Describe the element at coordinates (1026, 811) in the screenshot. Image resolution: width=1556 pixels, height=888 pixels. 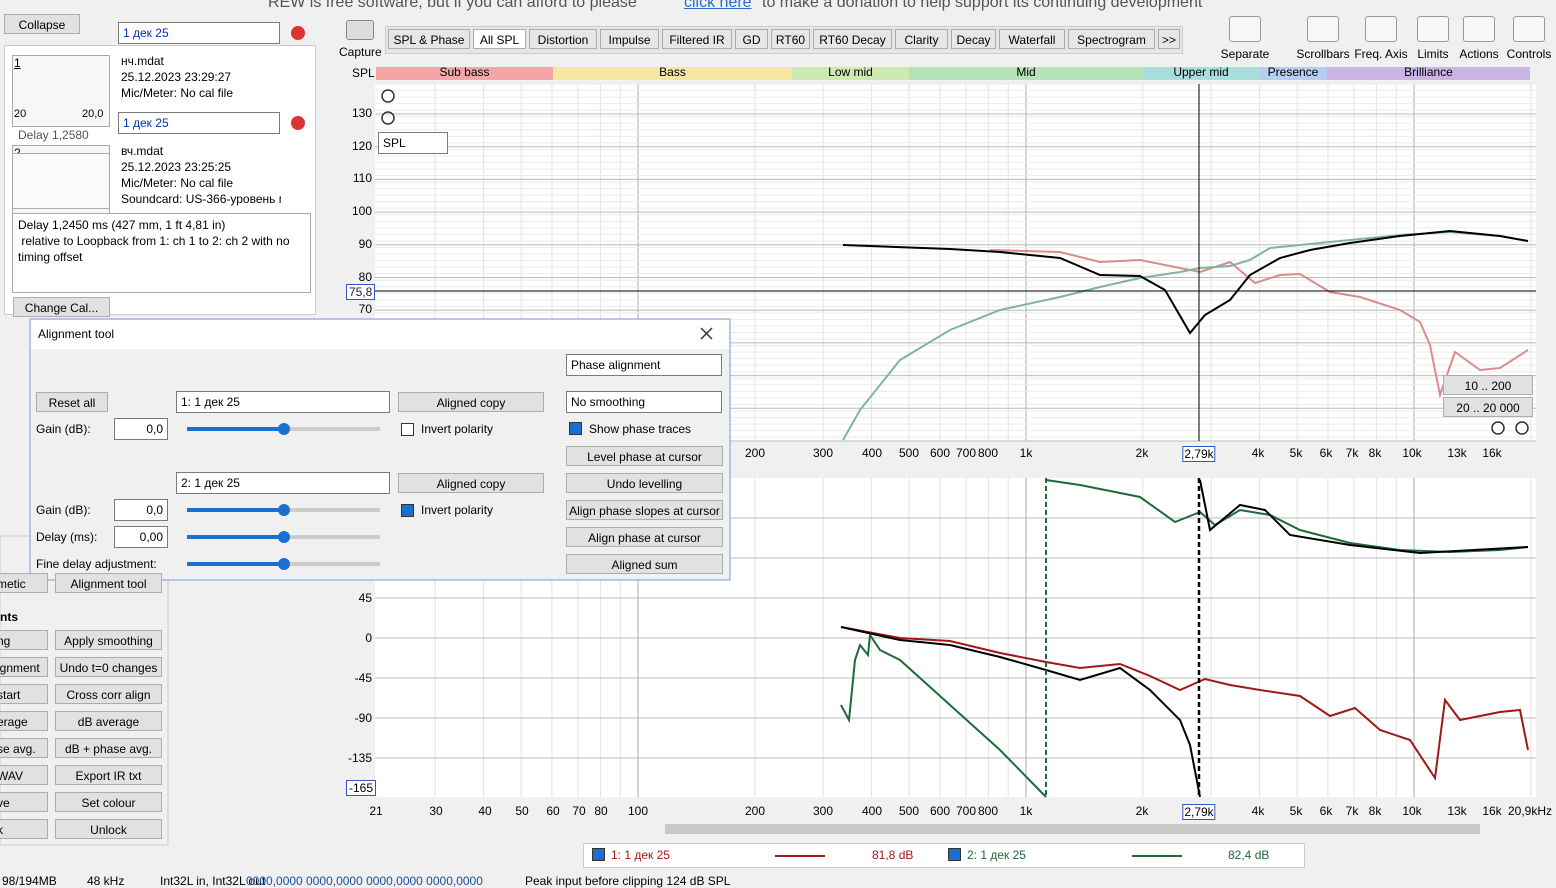
I see `freq-label: 1k` at that location.